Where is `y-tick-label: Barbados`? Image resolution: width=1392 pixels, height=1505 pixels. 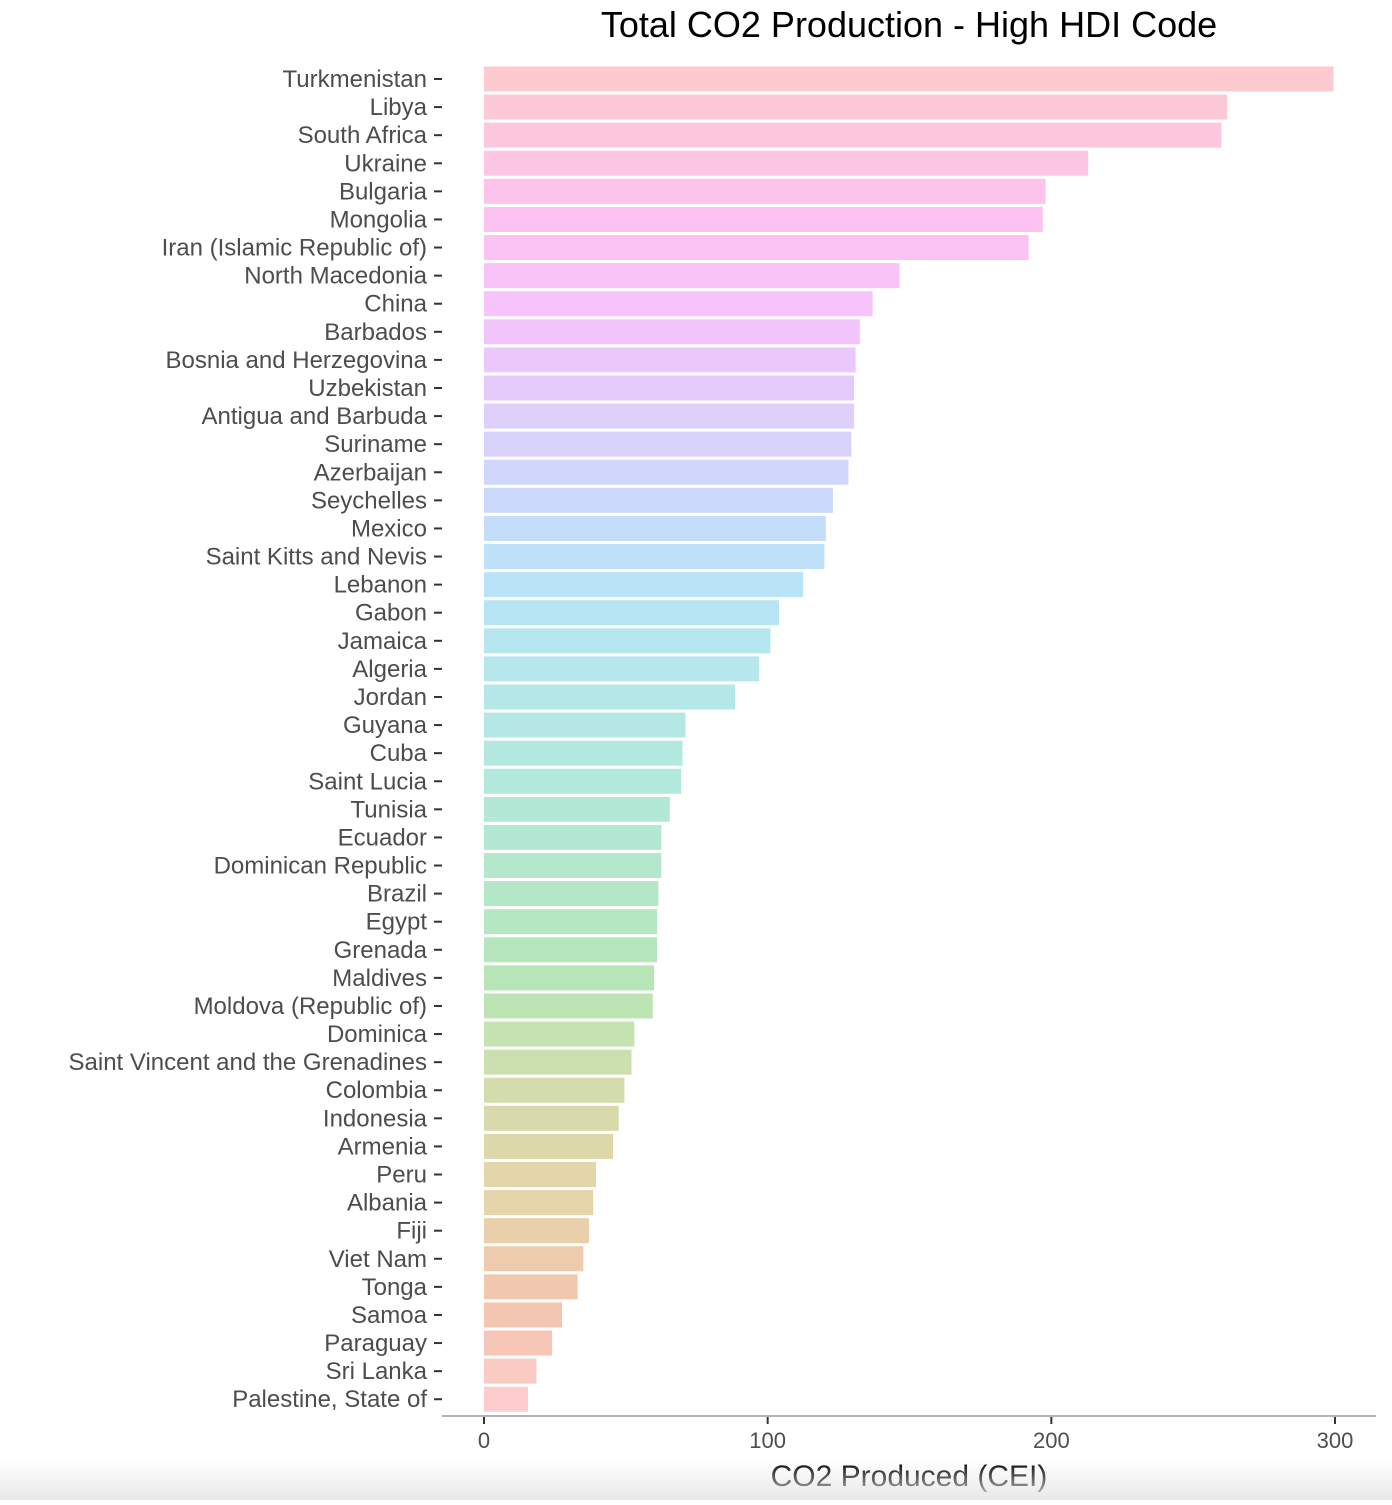
y-tick-label: Barbados is located at coordinates (375, 332).